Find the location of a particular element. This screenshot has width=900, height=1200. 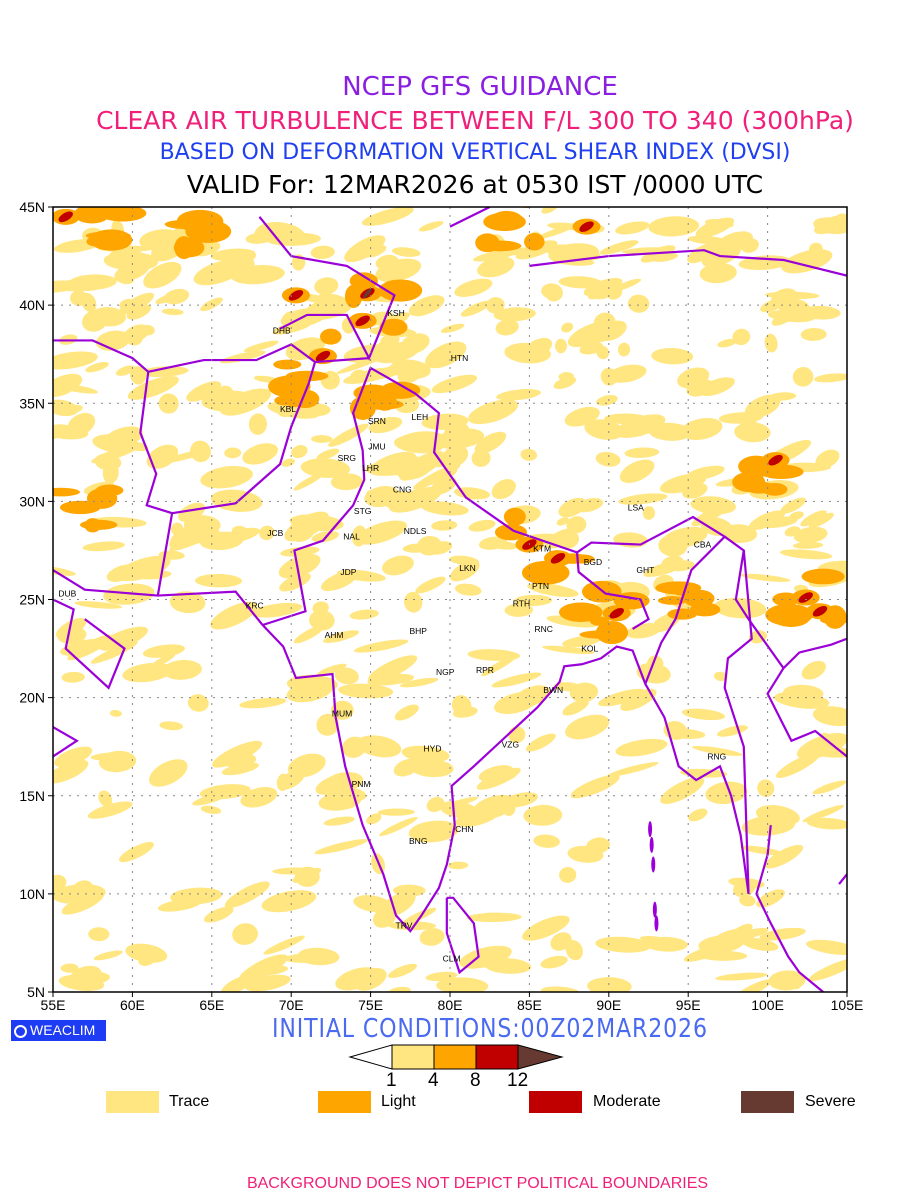

lat-tick-label: 25N is located at coordinates (32, 600).